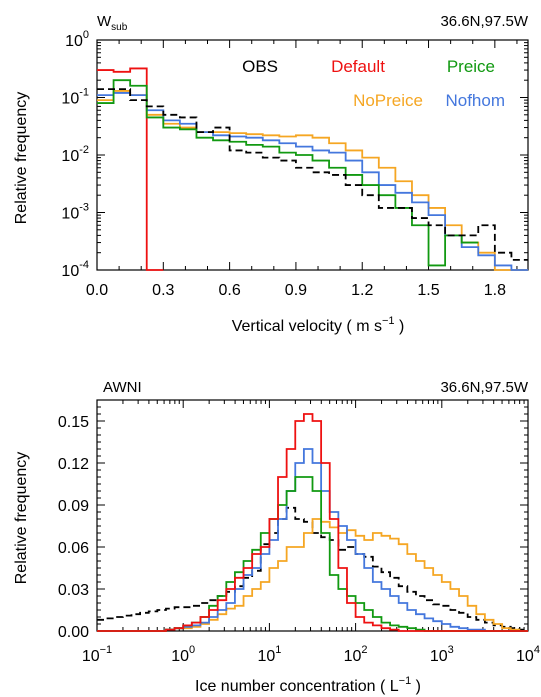  I want to click on legend-item-default: Default, so click(358, 66).